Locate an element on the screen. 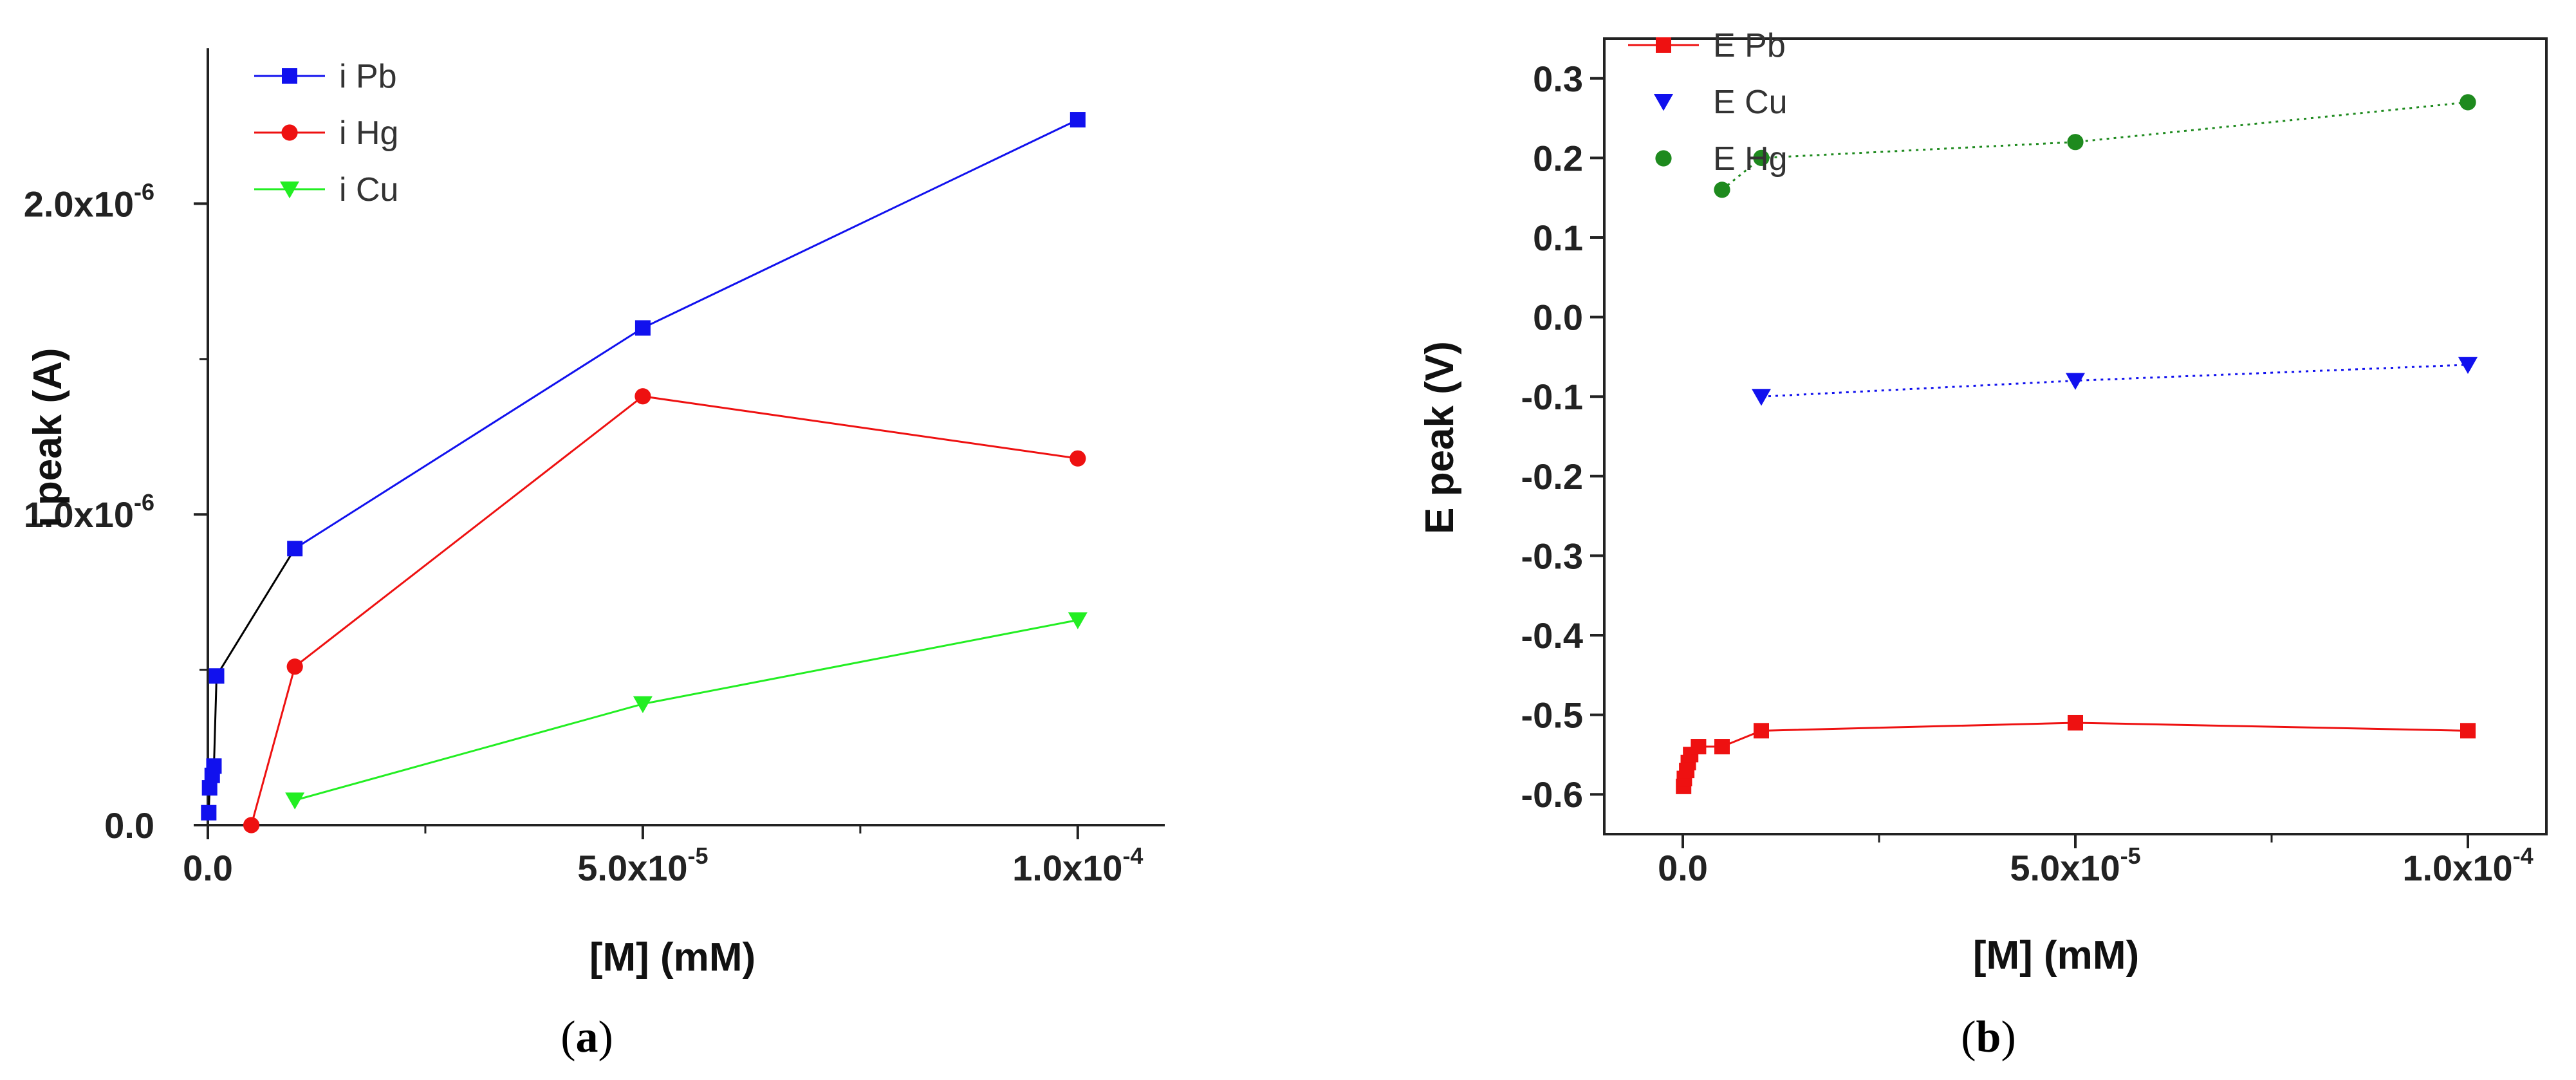  y-tick-label: 0.3 is located at coordinates (1558, 79).